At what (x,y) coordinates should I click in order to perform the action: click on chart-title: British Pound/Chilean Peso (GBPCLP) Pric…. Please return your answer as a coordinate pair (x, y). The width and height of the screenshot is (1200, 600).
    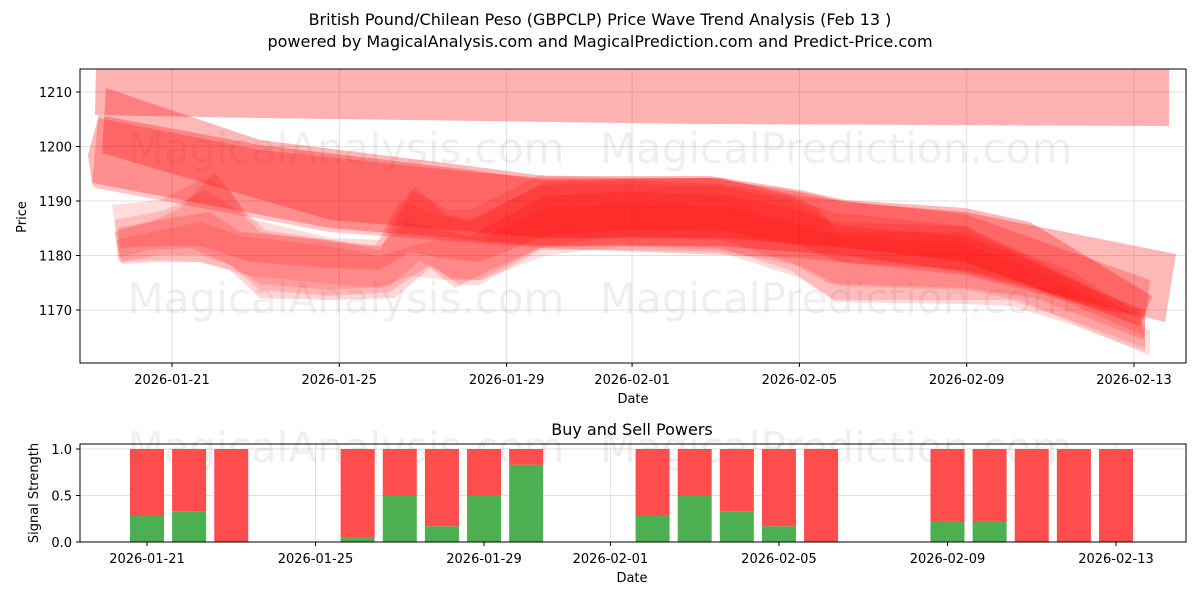
    Looking at the image, I should click on (600, 19).